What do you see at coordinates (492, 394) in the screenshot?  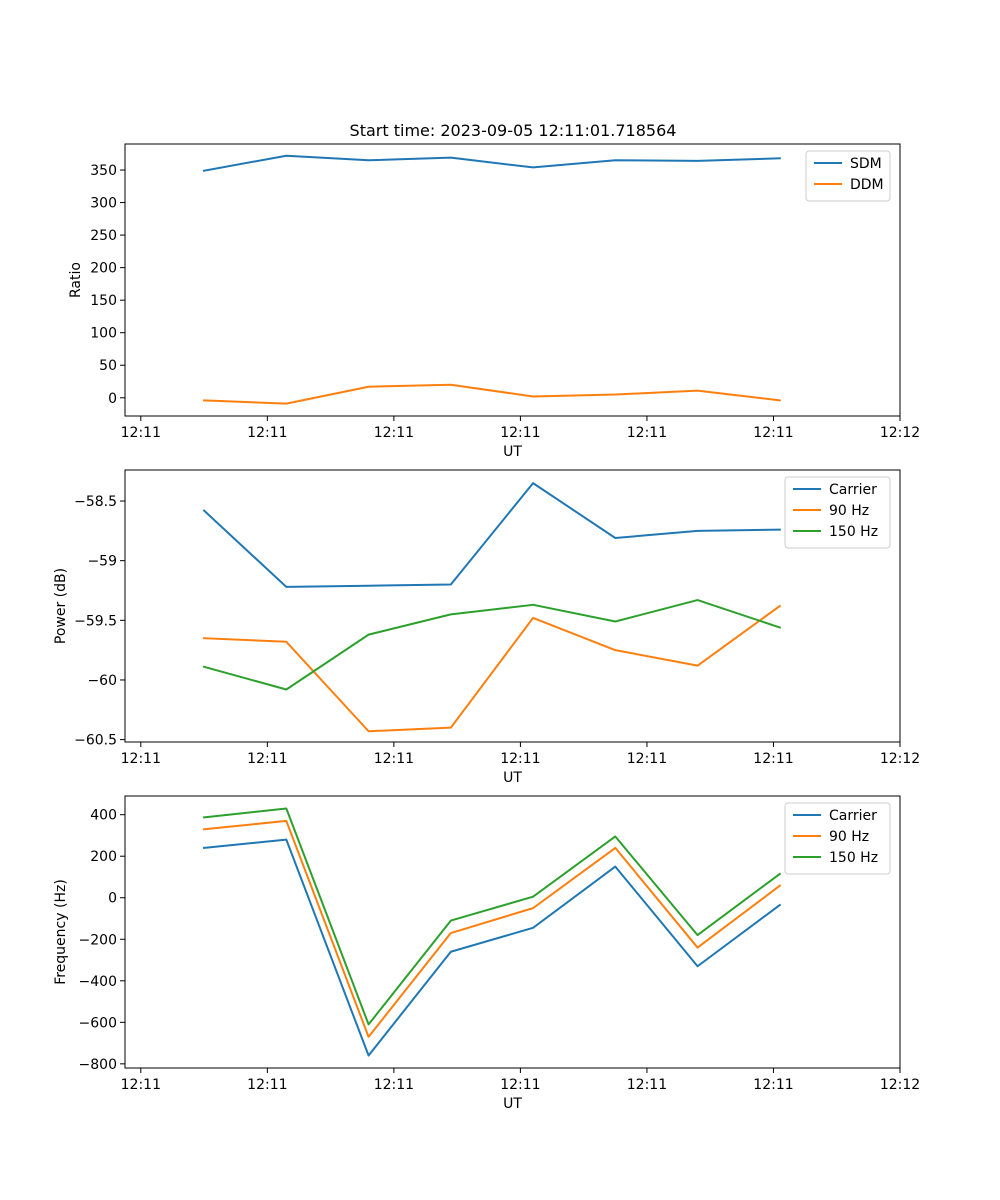 I see `series-line-ddm` at bounding box center [492, 394].